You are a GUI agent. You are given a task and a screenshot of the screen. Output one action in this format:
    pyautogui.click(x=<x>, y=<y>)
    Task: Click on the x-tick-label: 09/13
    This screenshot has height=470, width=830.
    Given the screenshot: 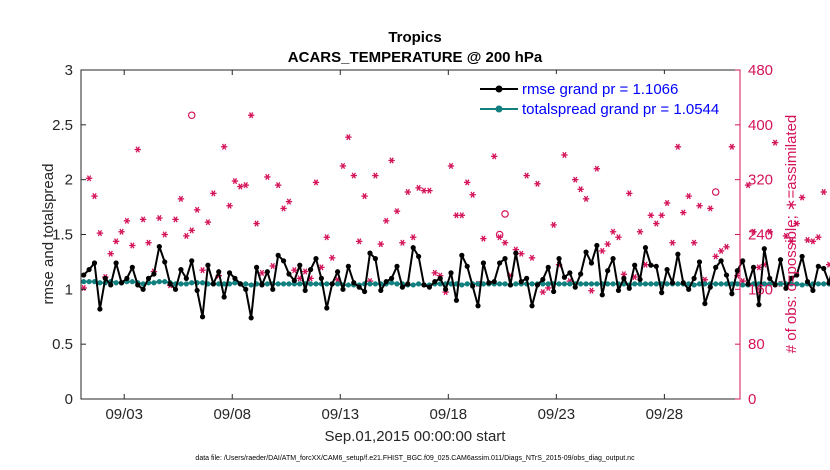 What is the action you would take?
    pyautogui.click(x=341, y=414)
    